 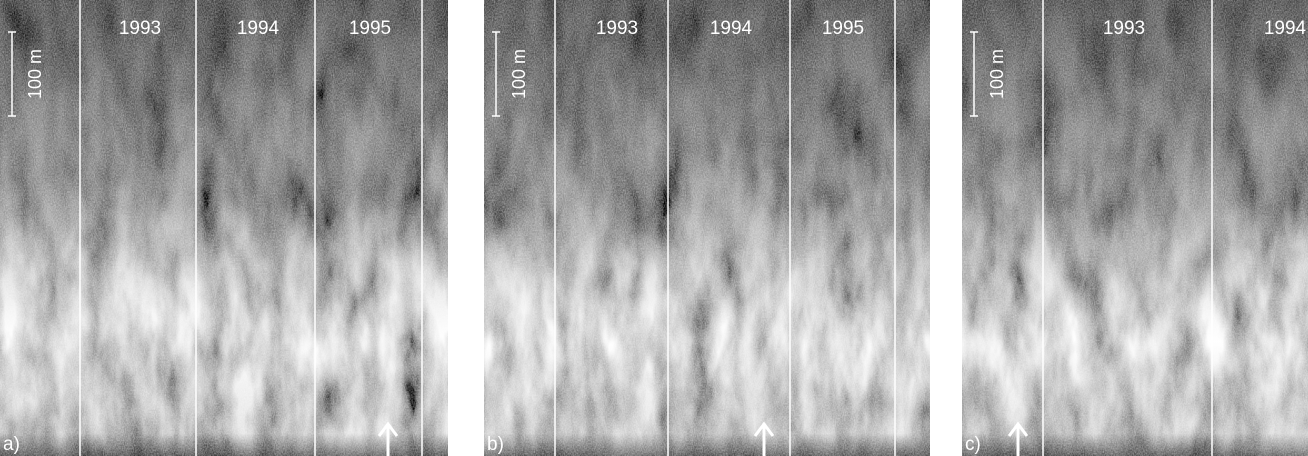 What do you see at coordinates (495, 444) in the screenshot?
I see `panel-label: b)` at bounding box center [495, 444].